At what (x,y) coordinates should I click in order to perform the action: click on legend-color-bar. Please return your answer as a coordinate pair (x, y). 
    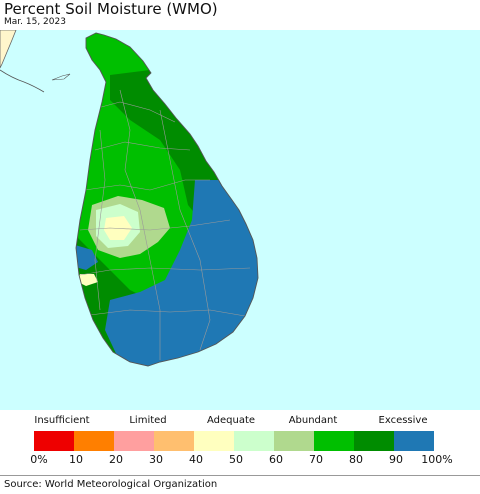
    Looking at the image, I should click on (234, 441).